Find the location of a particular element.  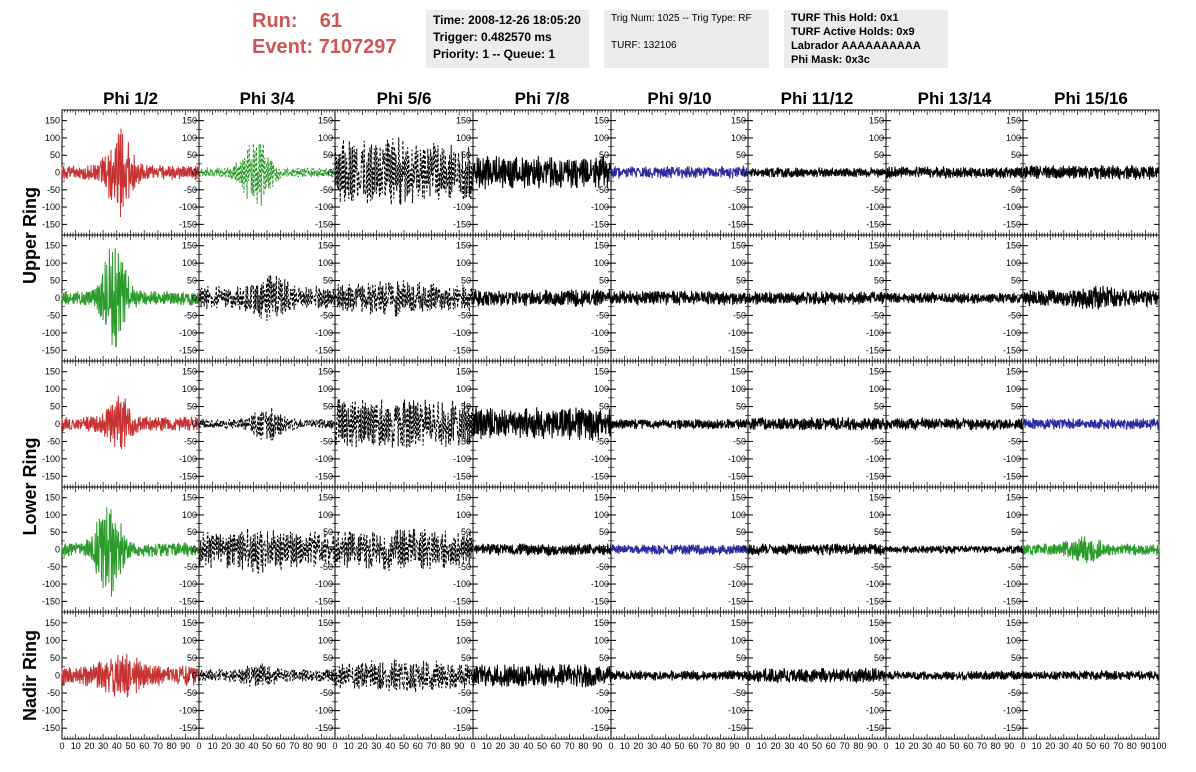

event-value: 7107297 is located at coordinates (357, 47).